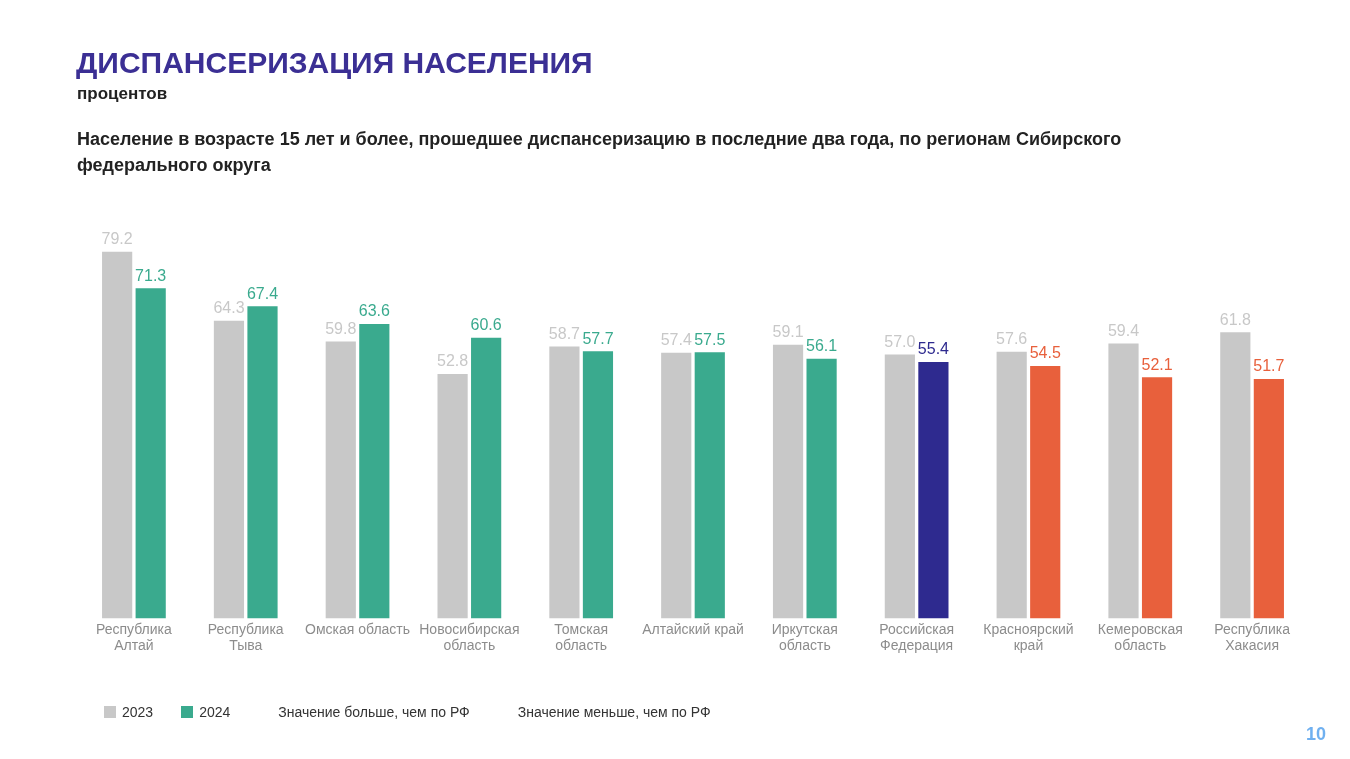 This screenshot has height=759, width=1350. I want to click on data-label: 52.1, so click(1157, 364).